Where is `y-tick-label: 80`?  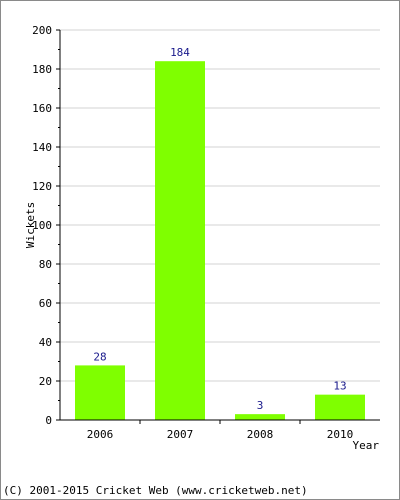
y-tick-label: 80 is located at coordinates (45, 264).